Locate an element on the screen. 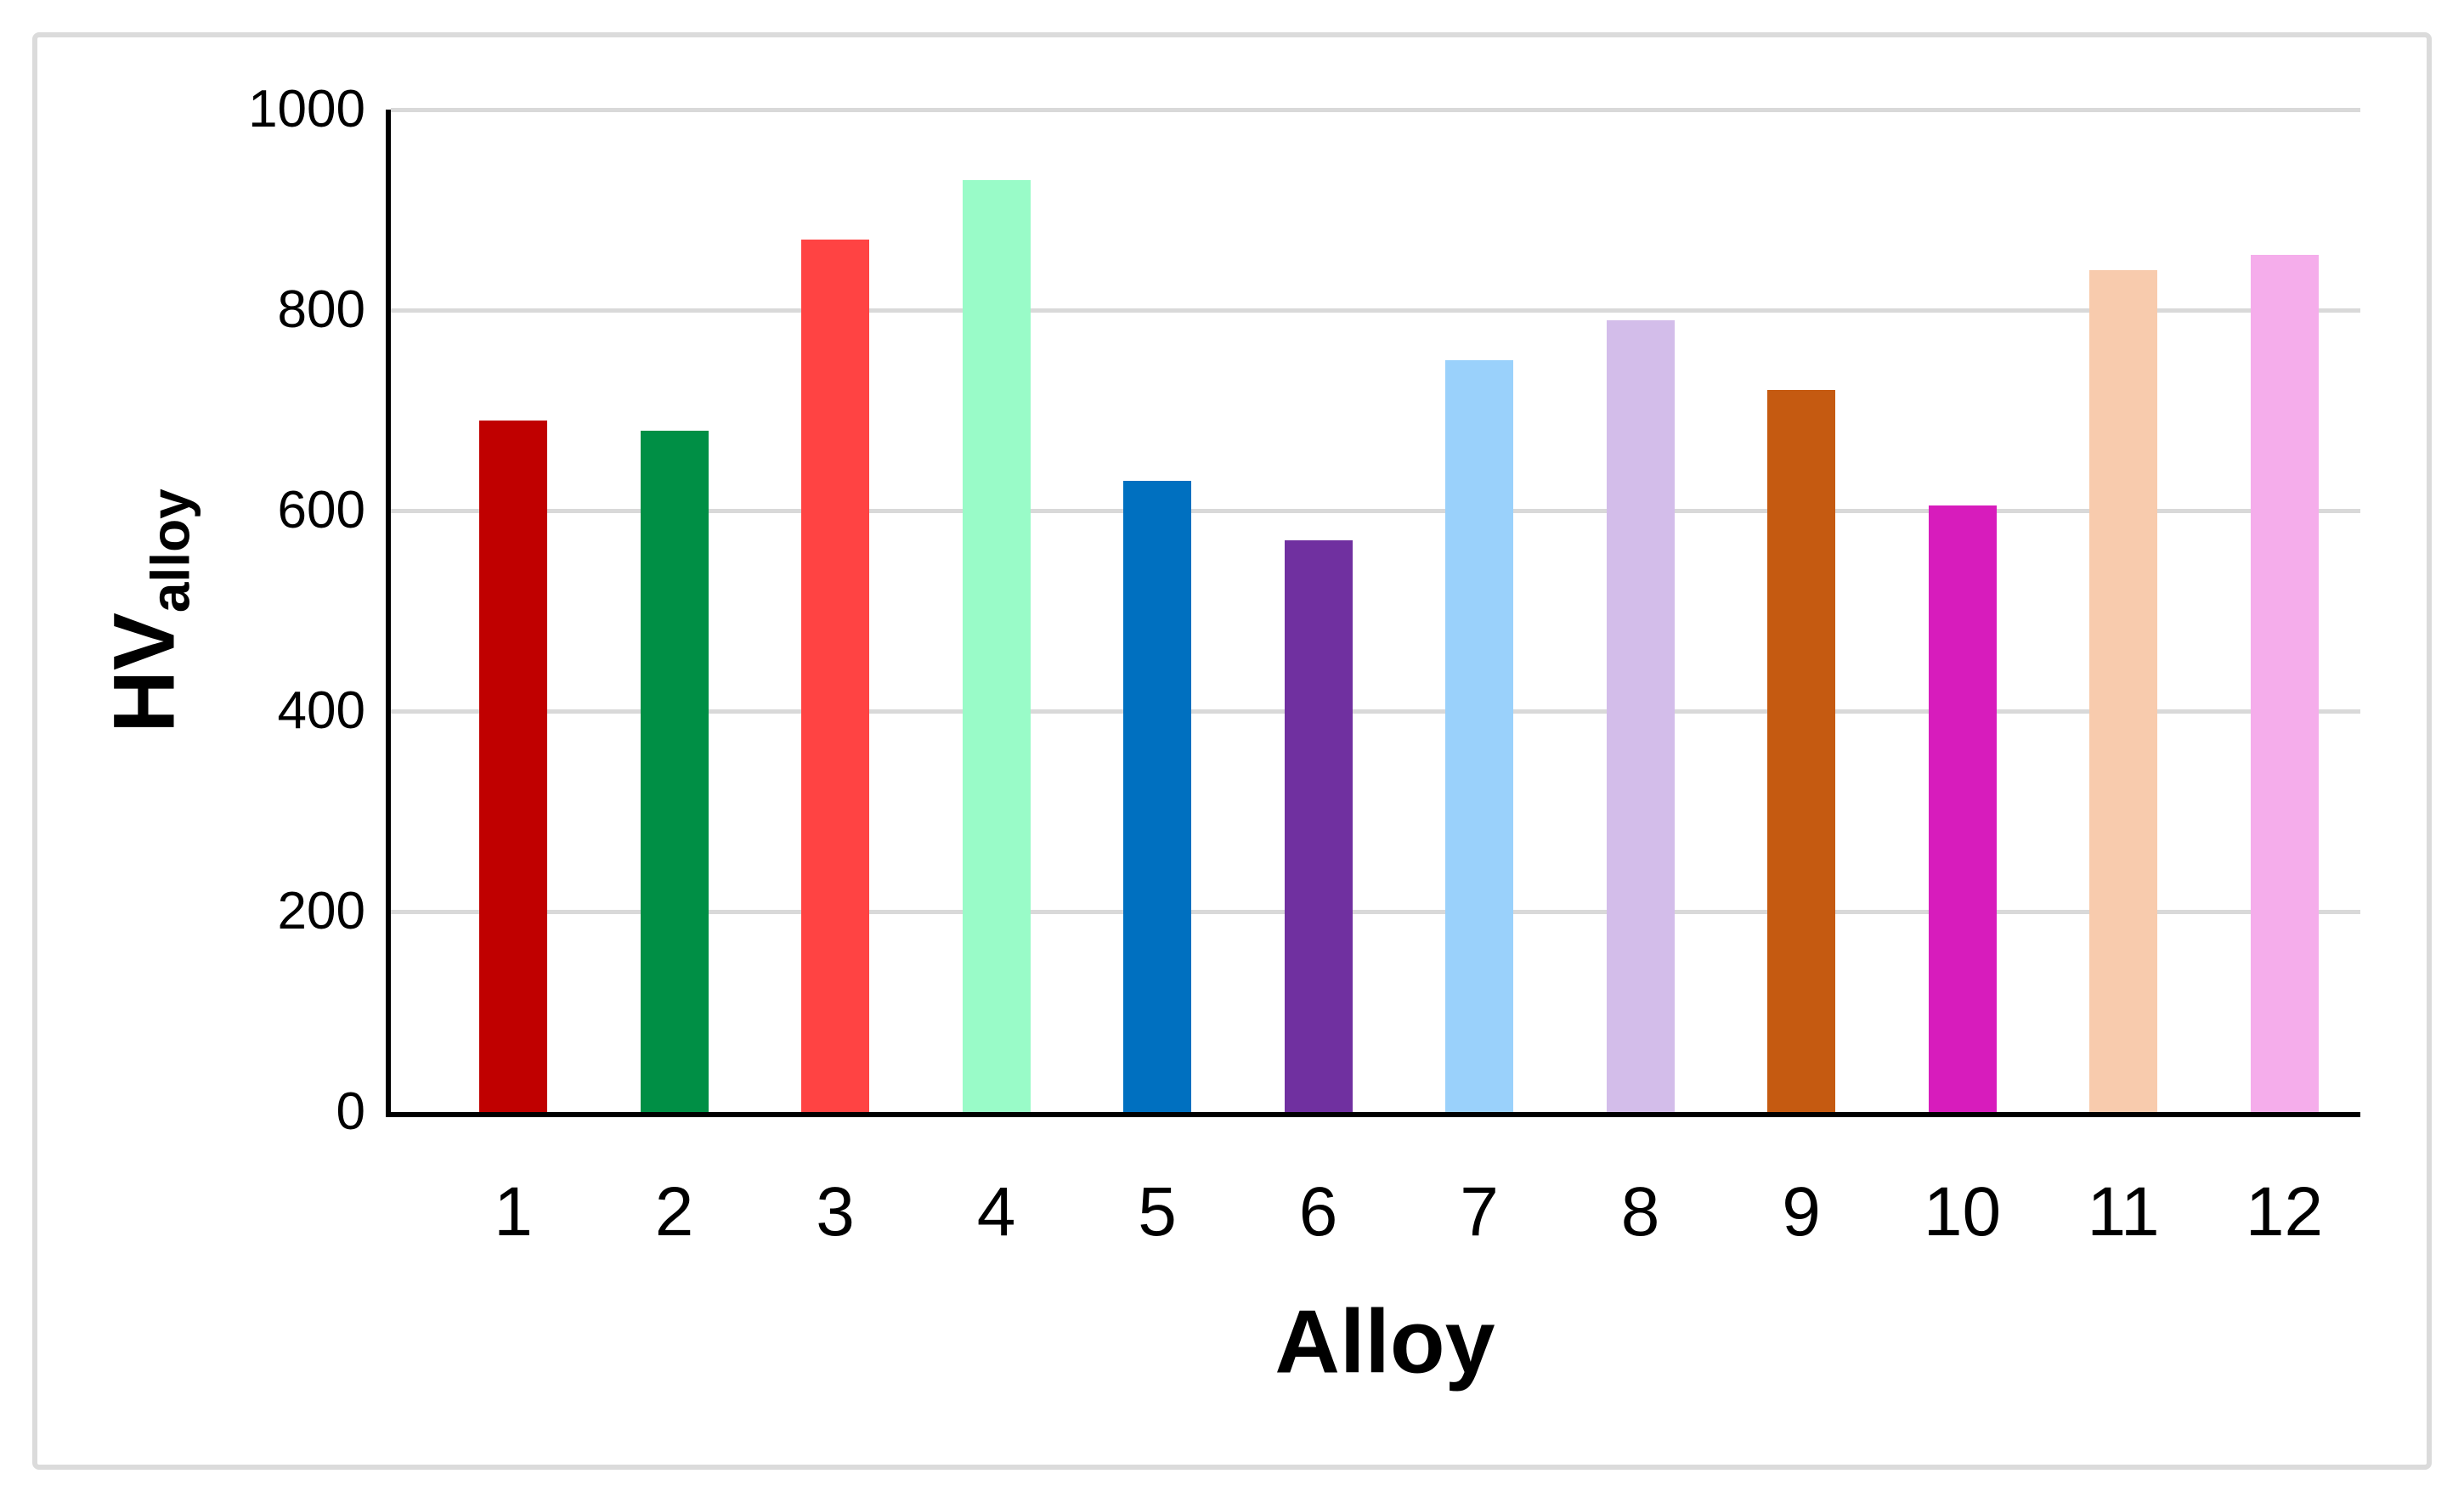 The height and width of the screenshot is (1502, 2464). y-tick-label-1000: 1000 is located at coordinates (306, 109).